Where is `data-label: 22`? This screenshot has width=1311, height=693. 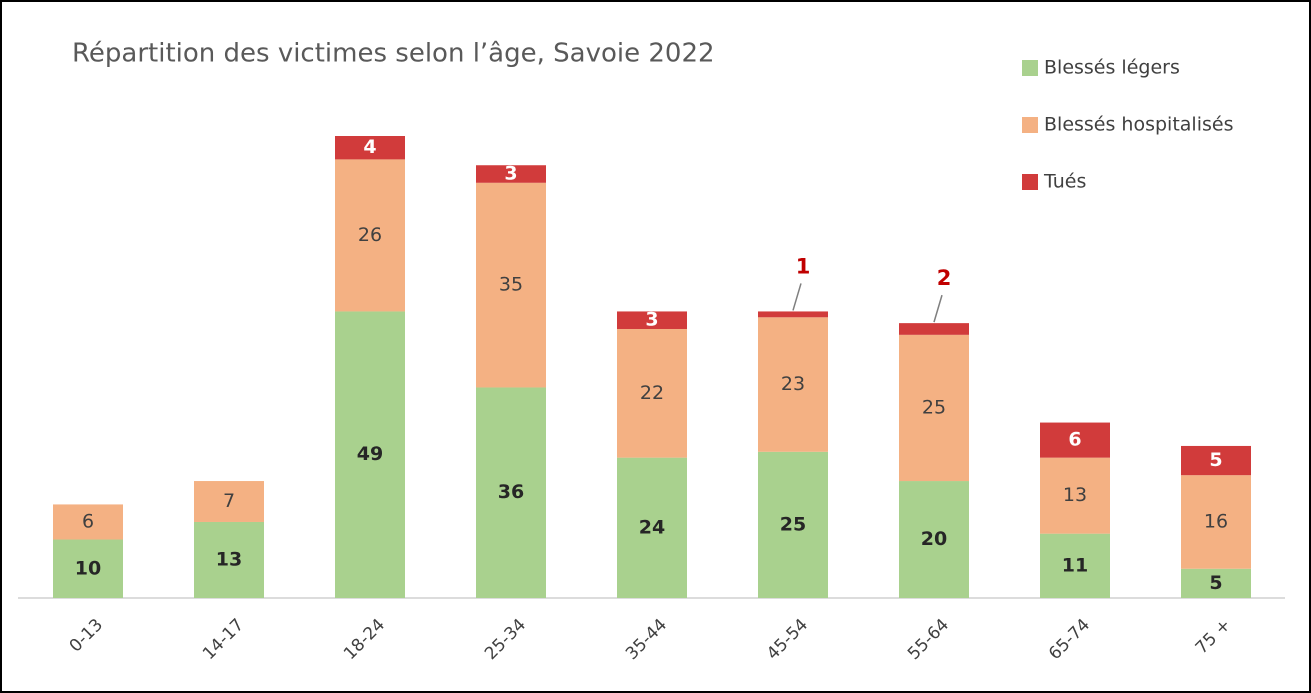
data-label: 22 is located at coordinates (652, 393).